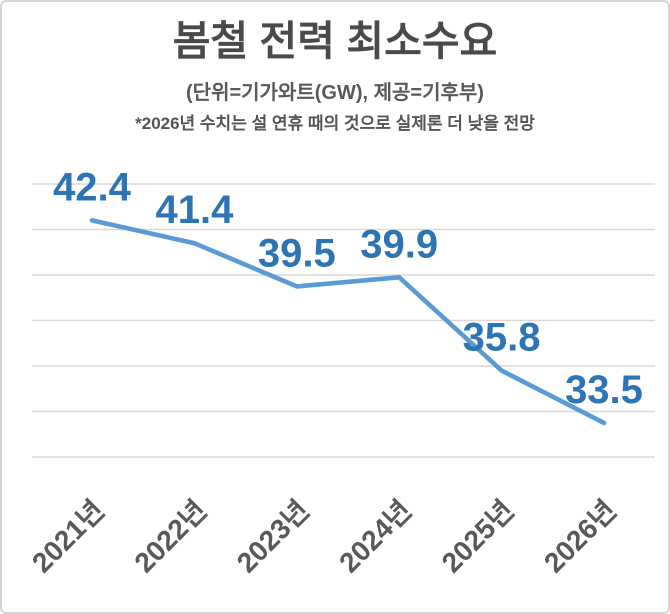  Describe the element at coordinates (335, 123) in the screenshot. I see `chart-footnote: *2026년 수치는 설 연휴 때의 것으로 실제론 더 낮을 전망` at that location.